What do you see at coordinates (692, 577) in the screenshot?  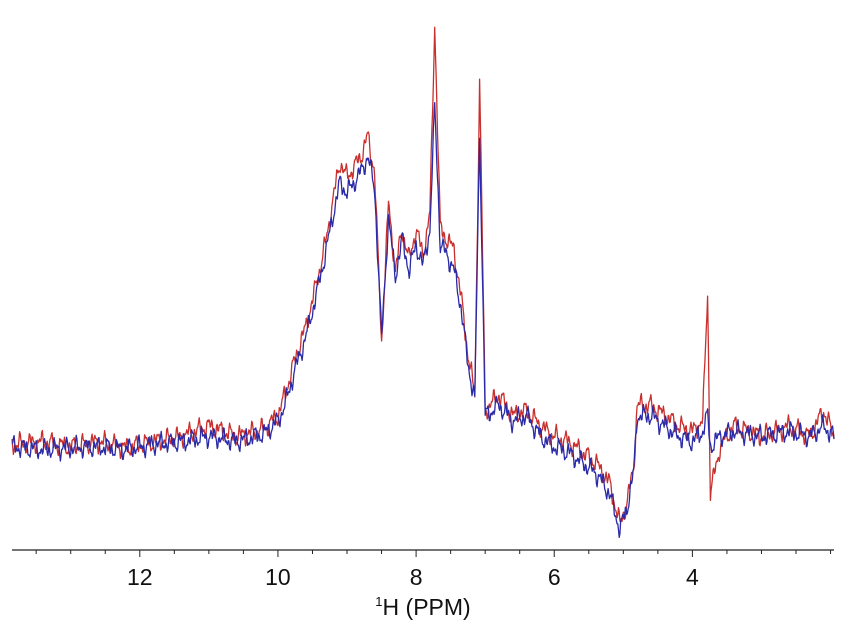 I see `x-tick-label: 4` at bounding box center [692, 577].